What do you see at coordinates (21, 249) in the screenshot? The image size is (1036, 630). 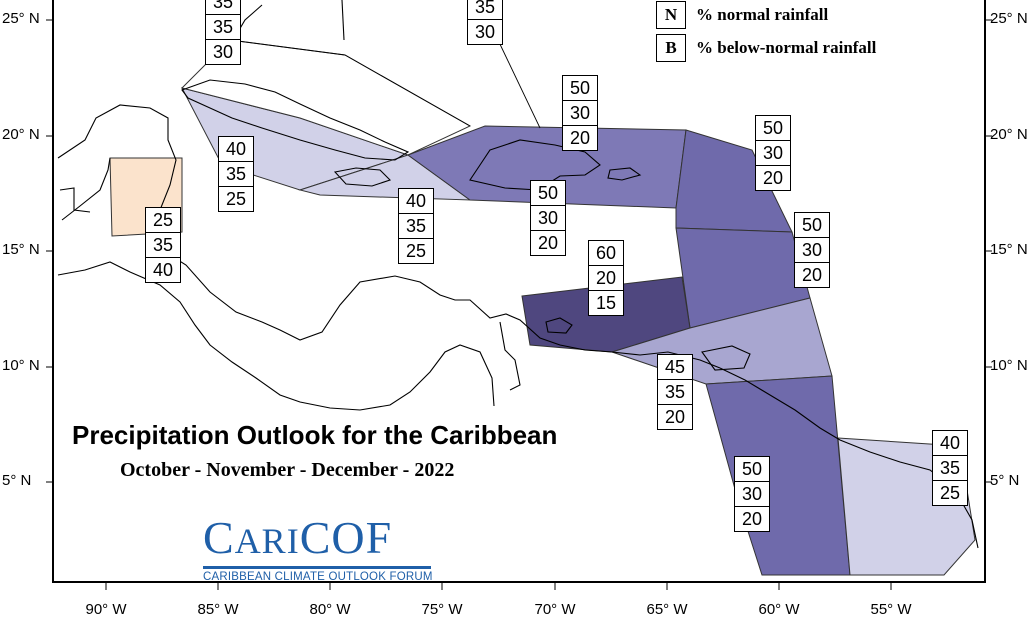 I see `lat-label-left: 15° N` at bounding box center [21, 249].